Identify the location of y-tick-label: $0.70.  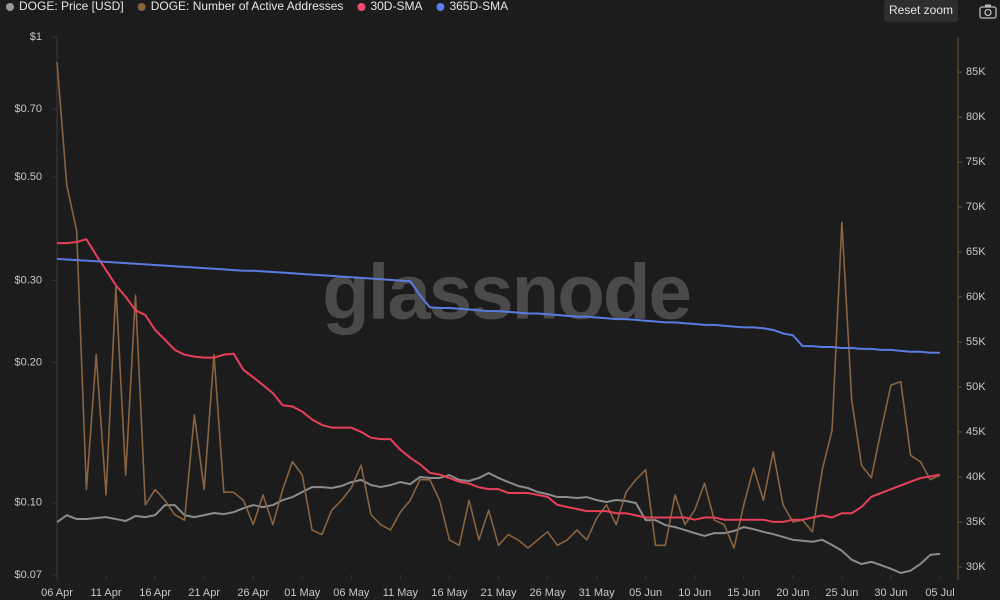
(28, 109).